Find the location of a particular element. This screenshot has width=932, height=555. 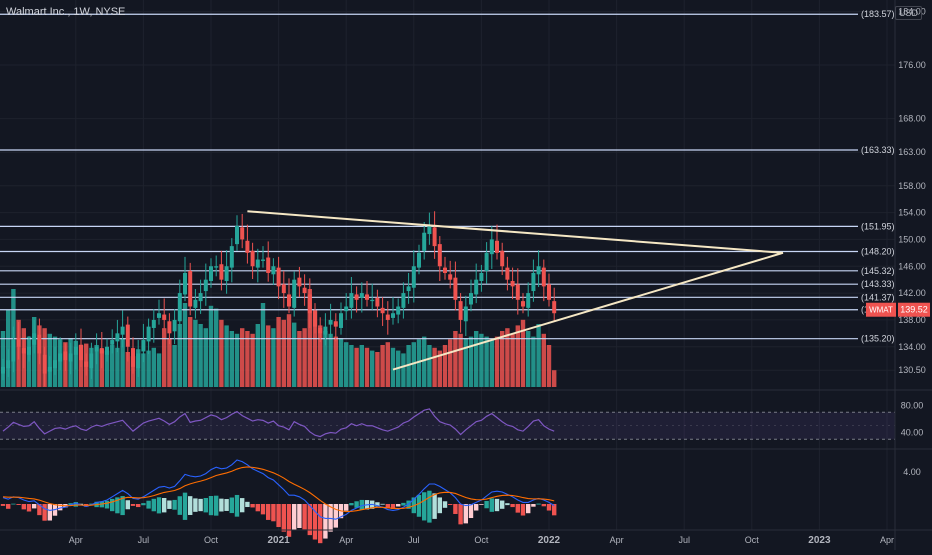

x-tick-label: 2023 is located at coordinates (819, 540).